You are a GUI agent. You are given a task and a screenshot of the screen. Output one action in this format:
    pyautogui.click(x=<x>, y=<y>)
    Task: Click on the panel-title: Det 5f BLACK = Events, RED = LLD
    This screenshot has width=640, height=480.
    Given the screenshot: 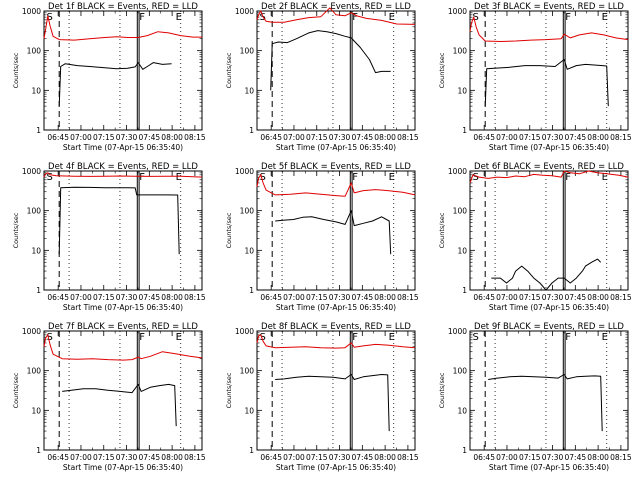 What is the action you would take?
    pyautogui.click(x=336, y=167)
    